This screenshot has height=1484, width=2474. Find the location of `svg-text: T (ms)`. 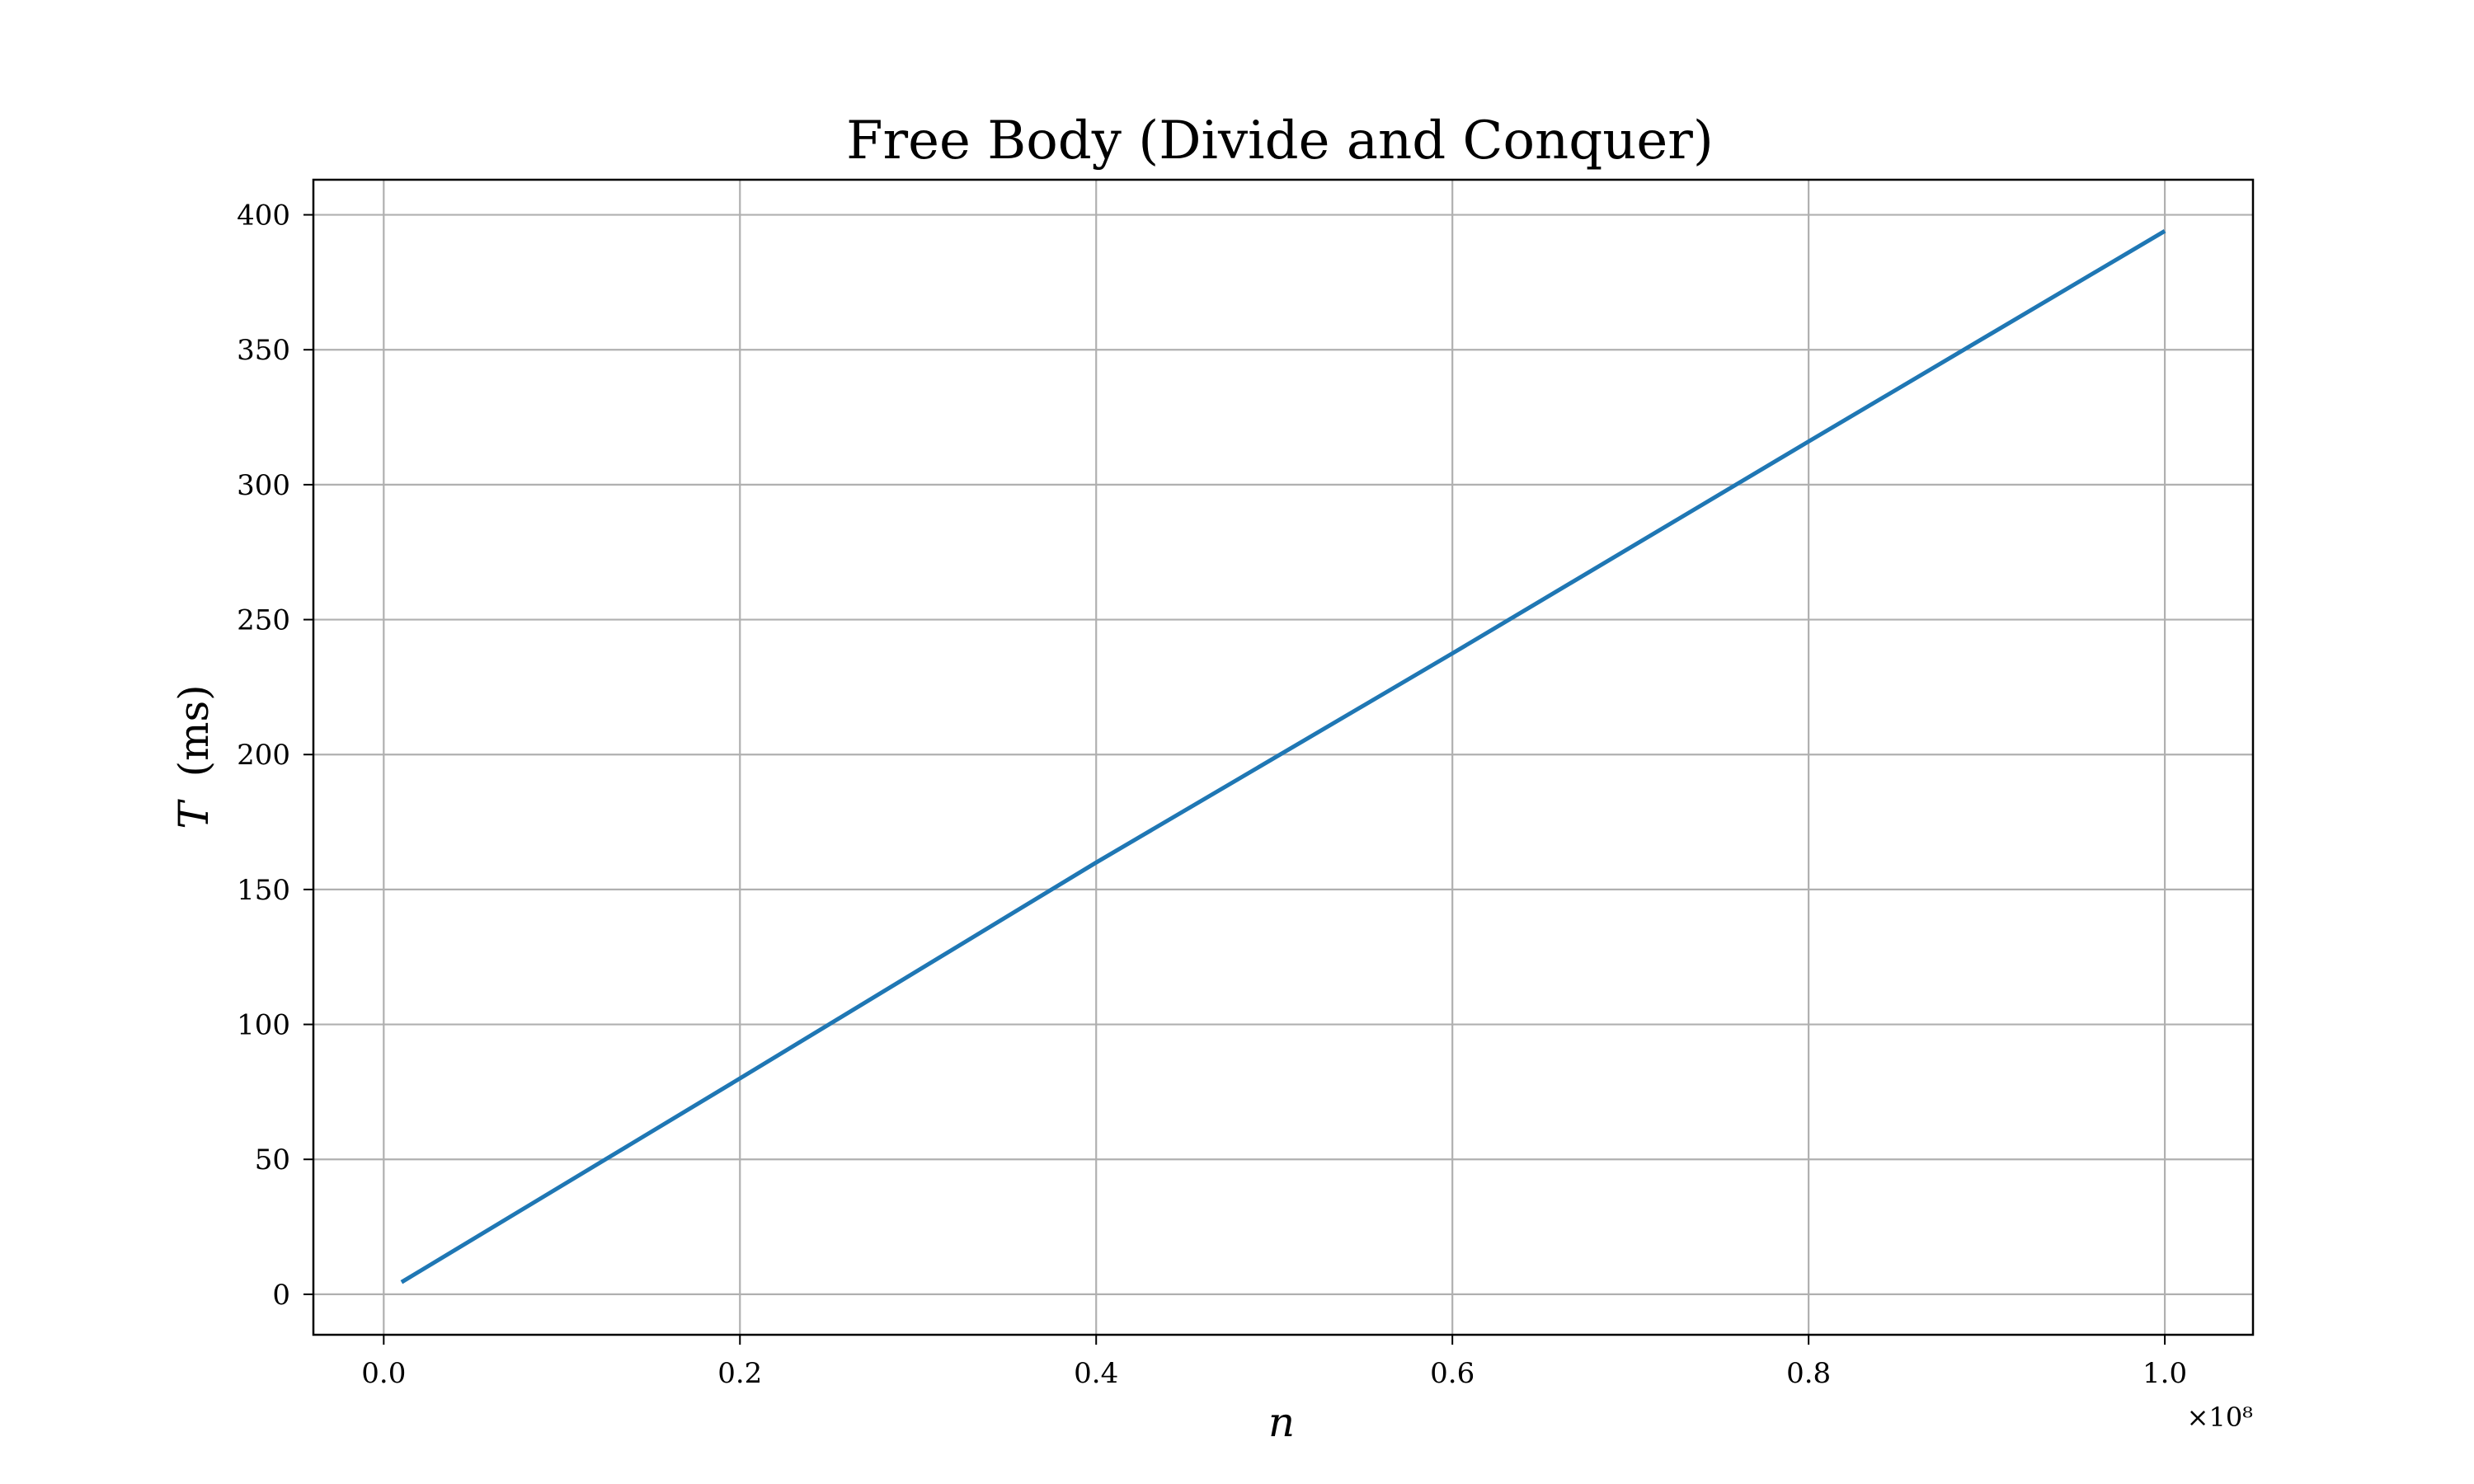

svg-text: T (ms) is located at coordinates (194, 756).